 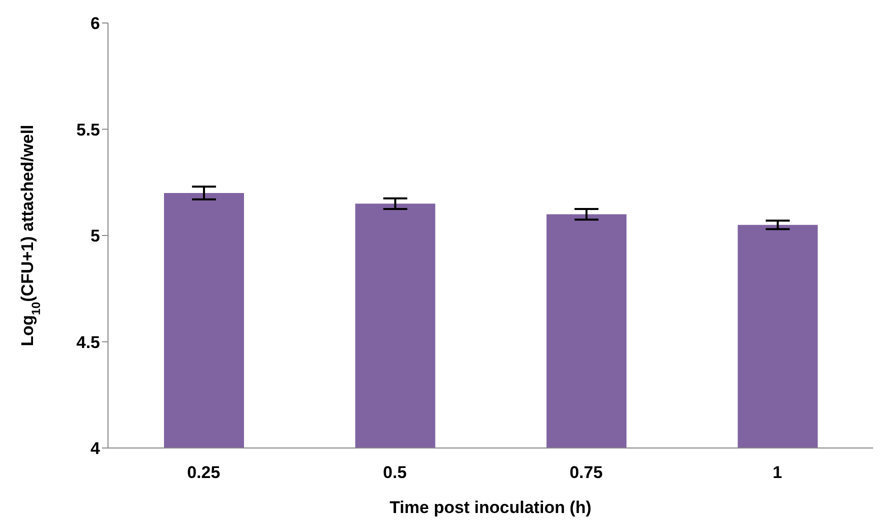 What do you see at coordinates (203, 472) in the screenshot?
I see `x-tick-label: 0.25` at bounding box center [203, 472].